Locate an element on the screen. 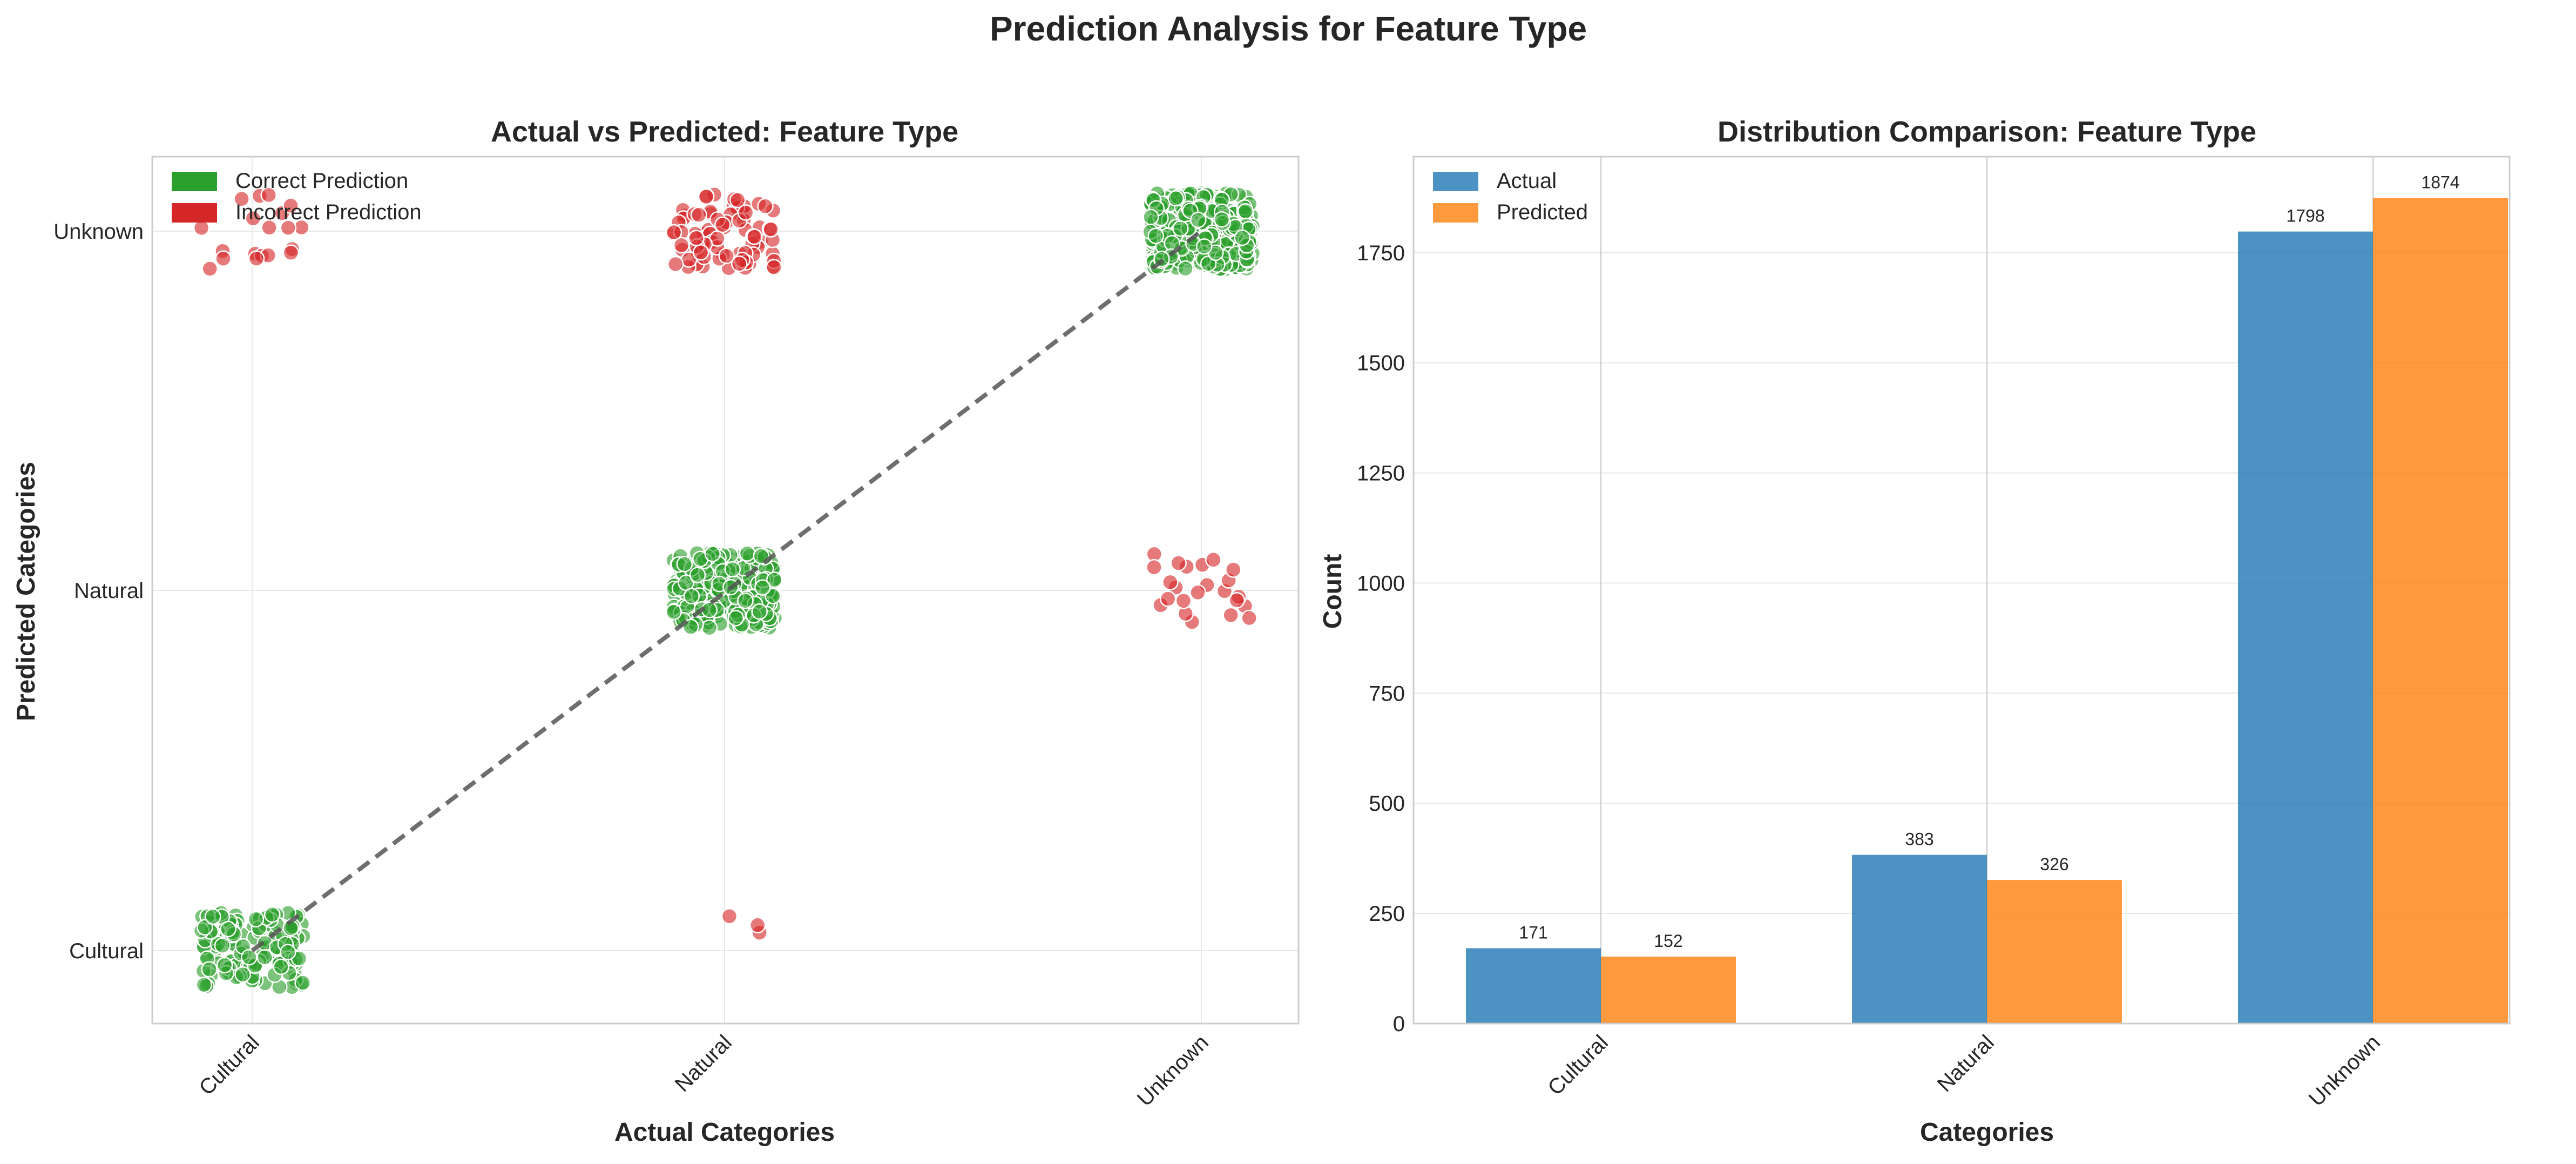 The height and width of the screenshot is (1164, 2576). bar-title: Distribution Comparison: Feature Type is located at coordinates (1987, 132).